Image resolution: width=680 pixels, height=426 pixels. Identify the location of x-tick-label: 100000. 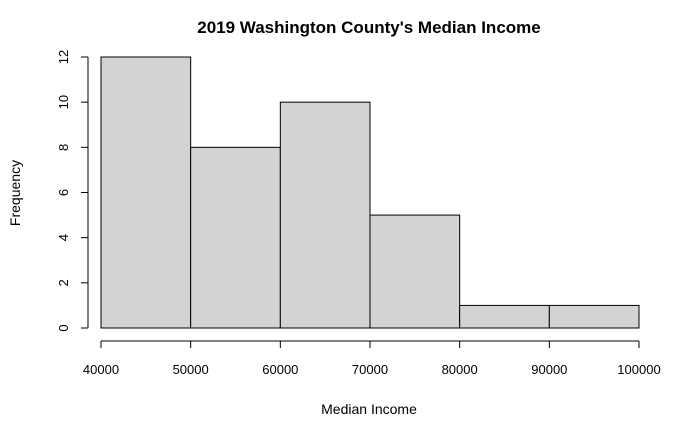
(638, 369).